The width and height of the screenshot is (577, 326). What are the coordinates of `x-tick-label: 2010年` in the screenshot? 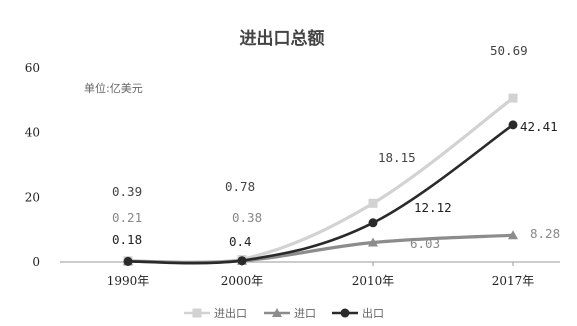 It's located at (373, 281).